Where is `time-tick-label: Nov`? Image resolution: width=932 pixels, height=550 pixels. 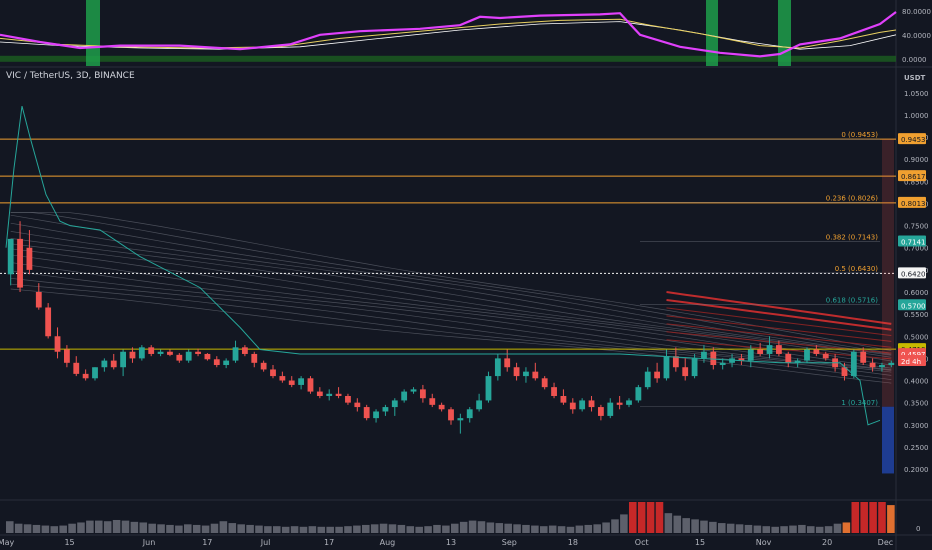 time-tick-label: Nov is located at coordinates (764, 542).